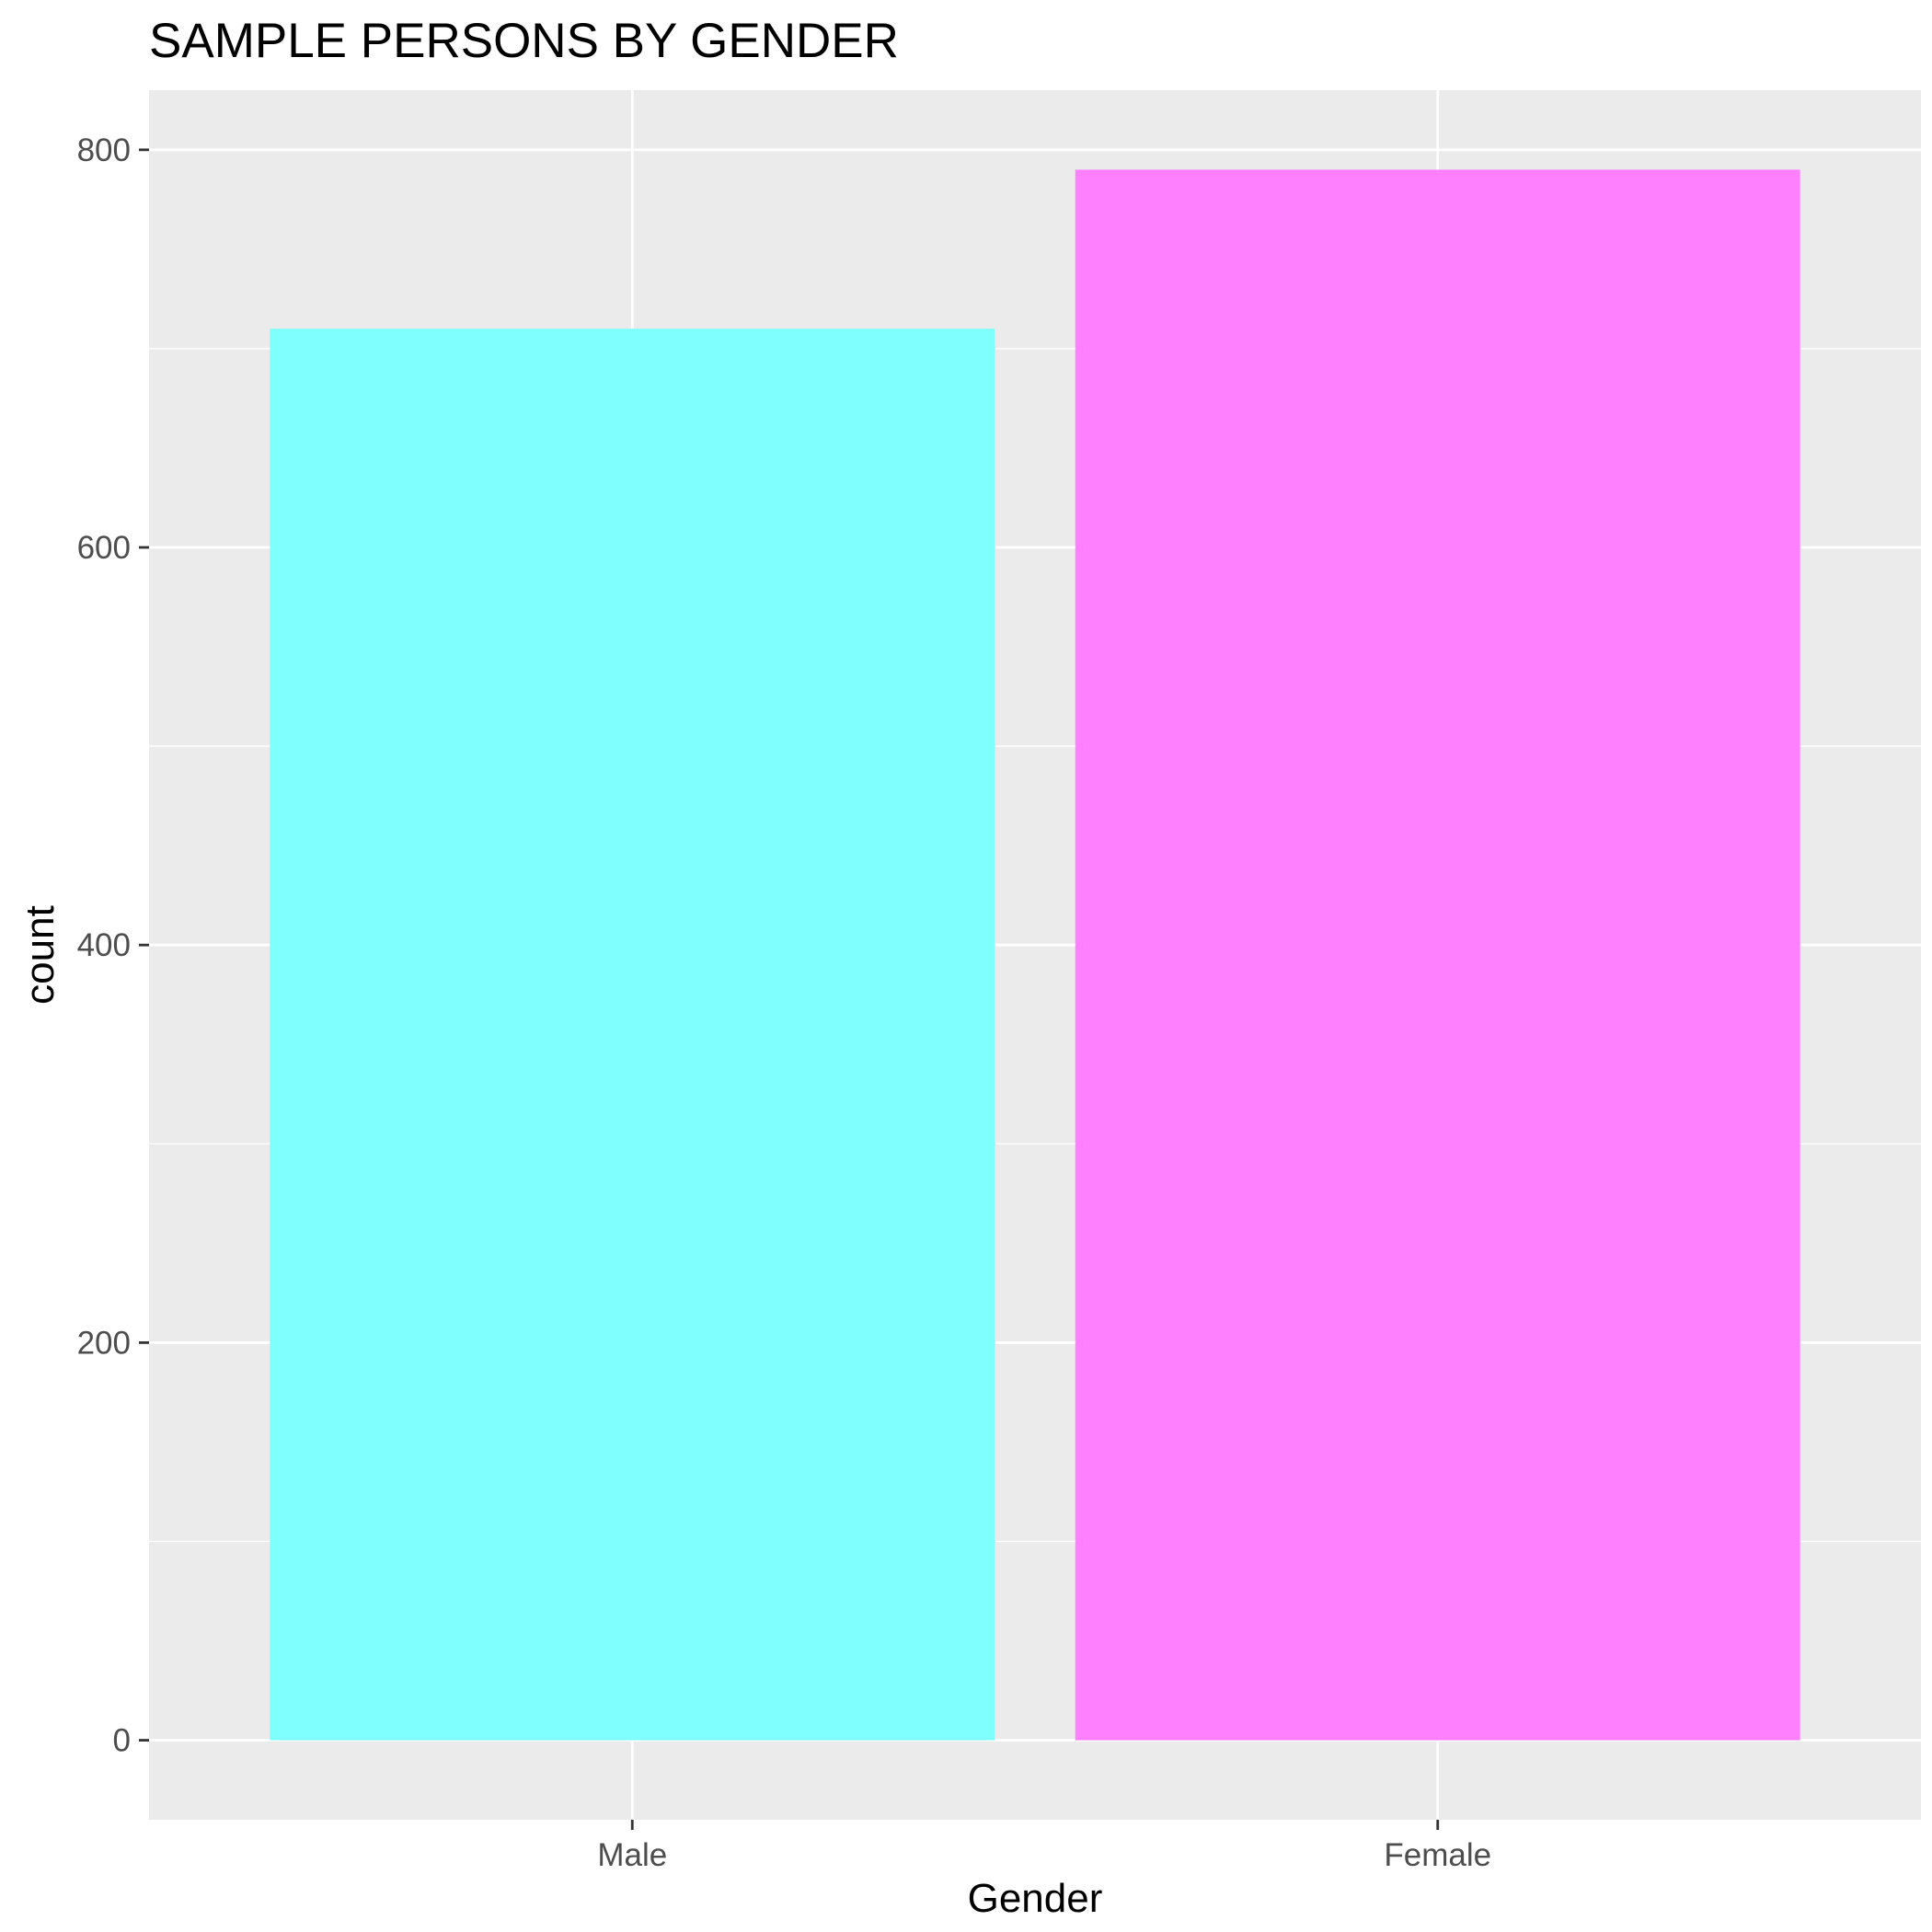 This screenshot has width=1932, height=1932. I want to click on x-axis-title: Gender, so click(1035, 1898).